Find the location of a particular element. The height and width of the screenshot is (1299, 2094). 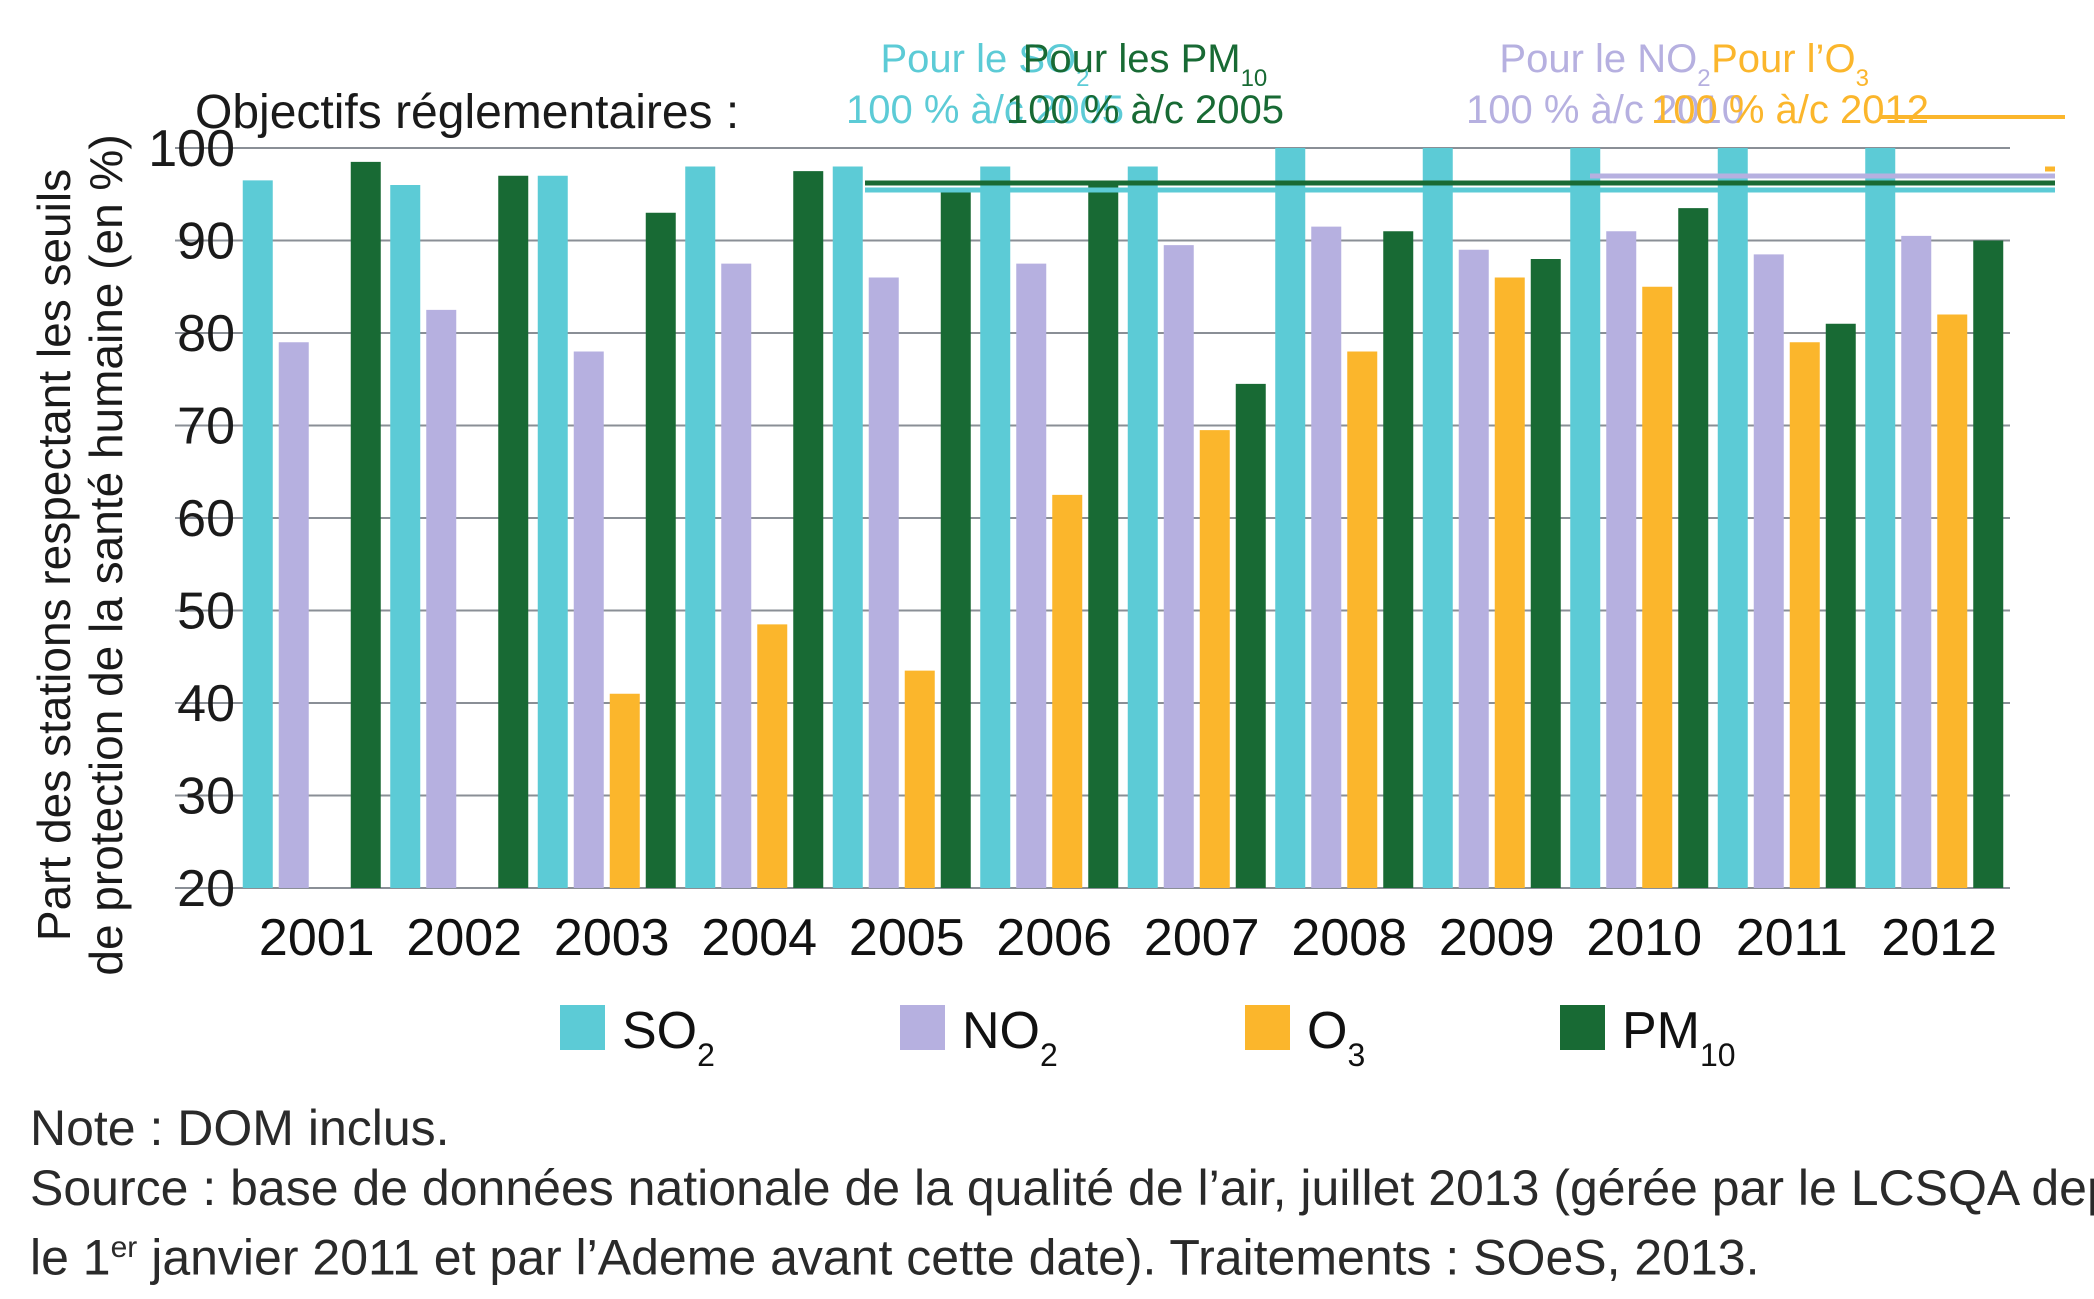

x-tick-label: 2010 is located at coordinates (1644, 938).